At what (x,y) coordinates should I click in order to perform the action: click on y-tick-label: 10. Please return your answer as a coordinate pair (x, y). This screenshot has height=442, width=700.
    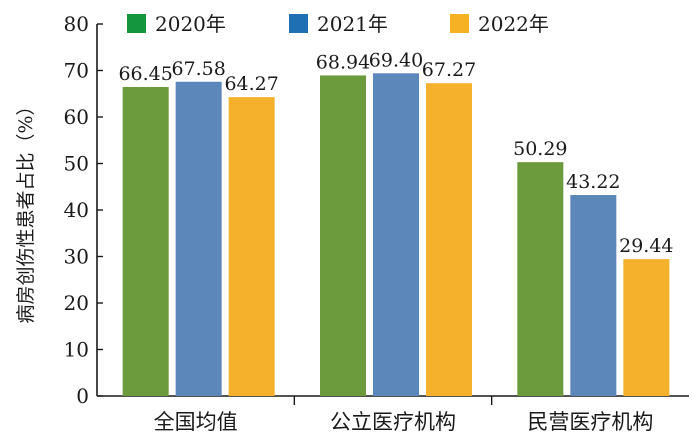
    Looking at the image, I should click on (76, 350).